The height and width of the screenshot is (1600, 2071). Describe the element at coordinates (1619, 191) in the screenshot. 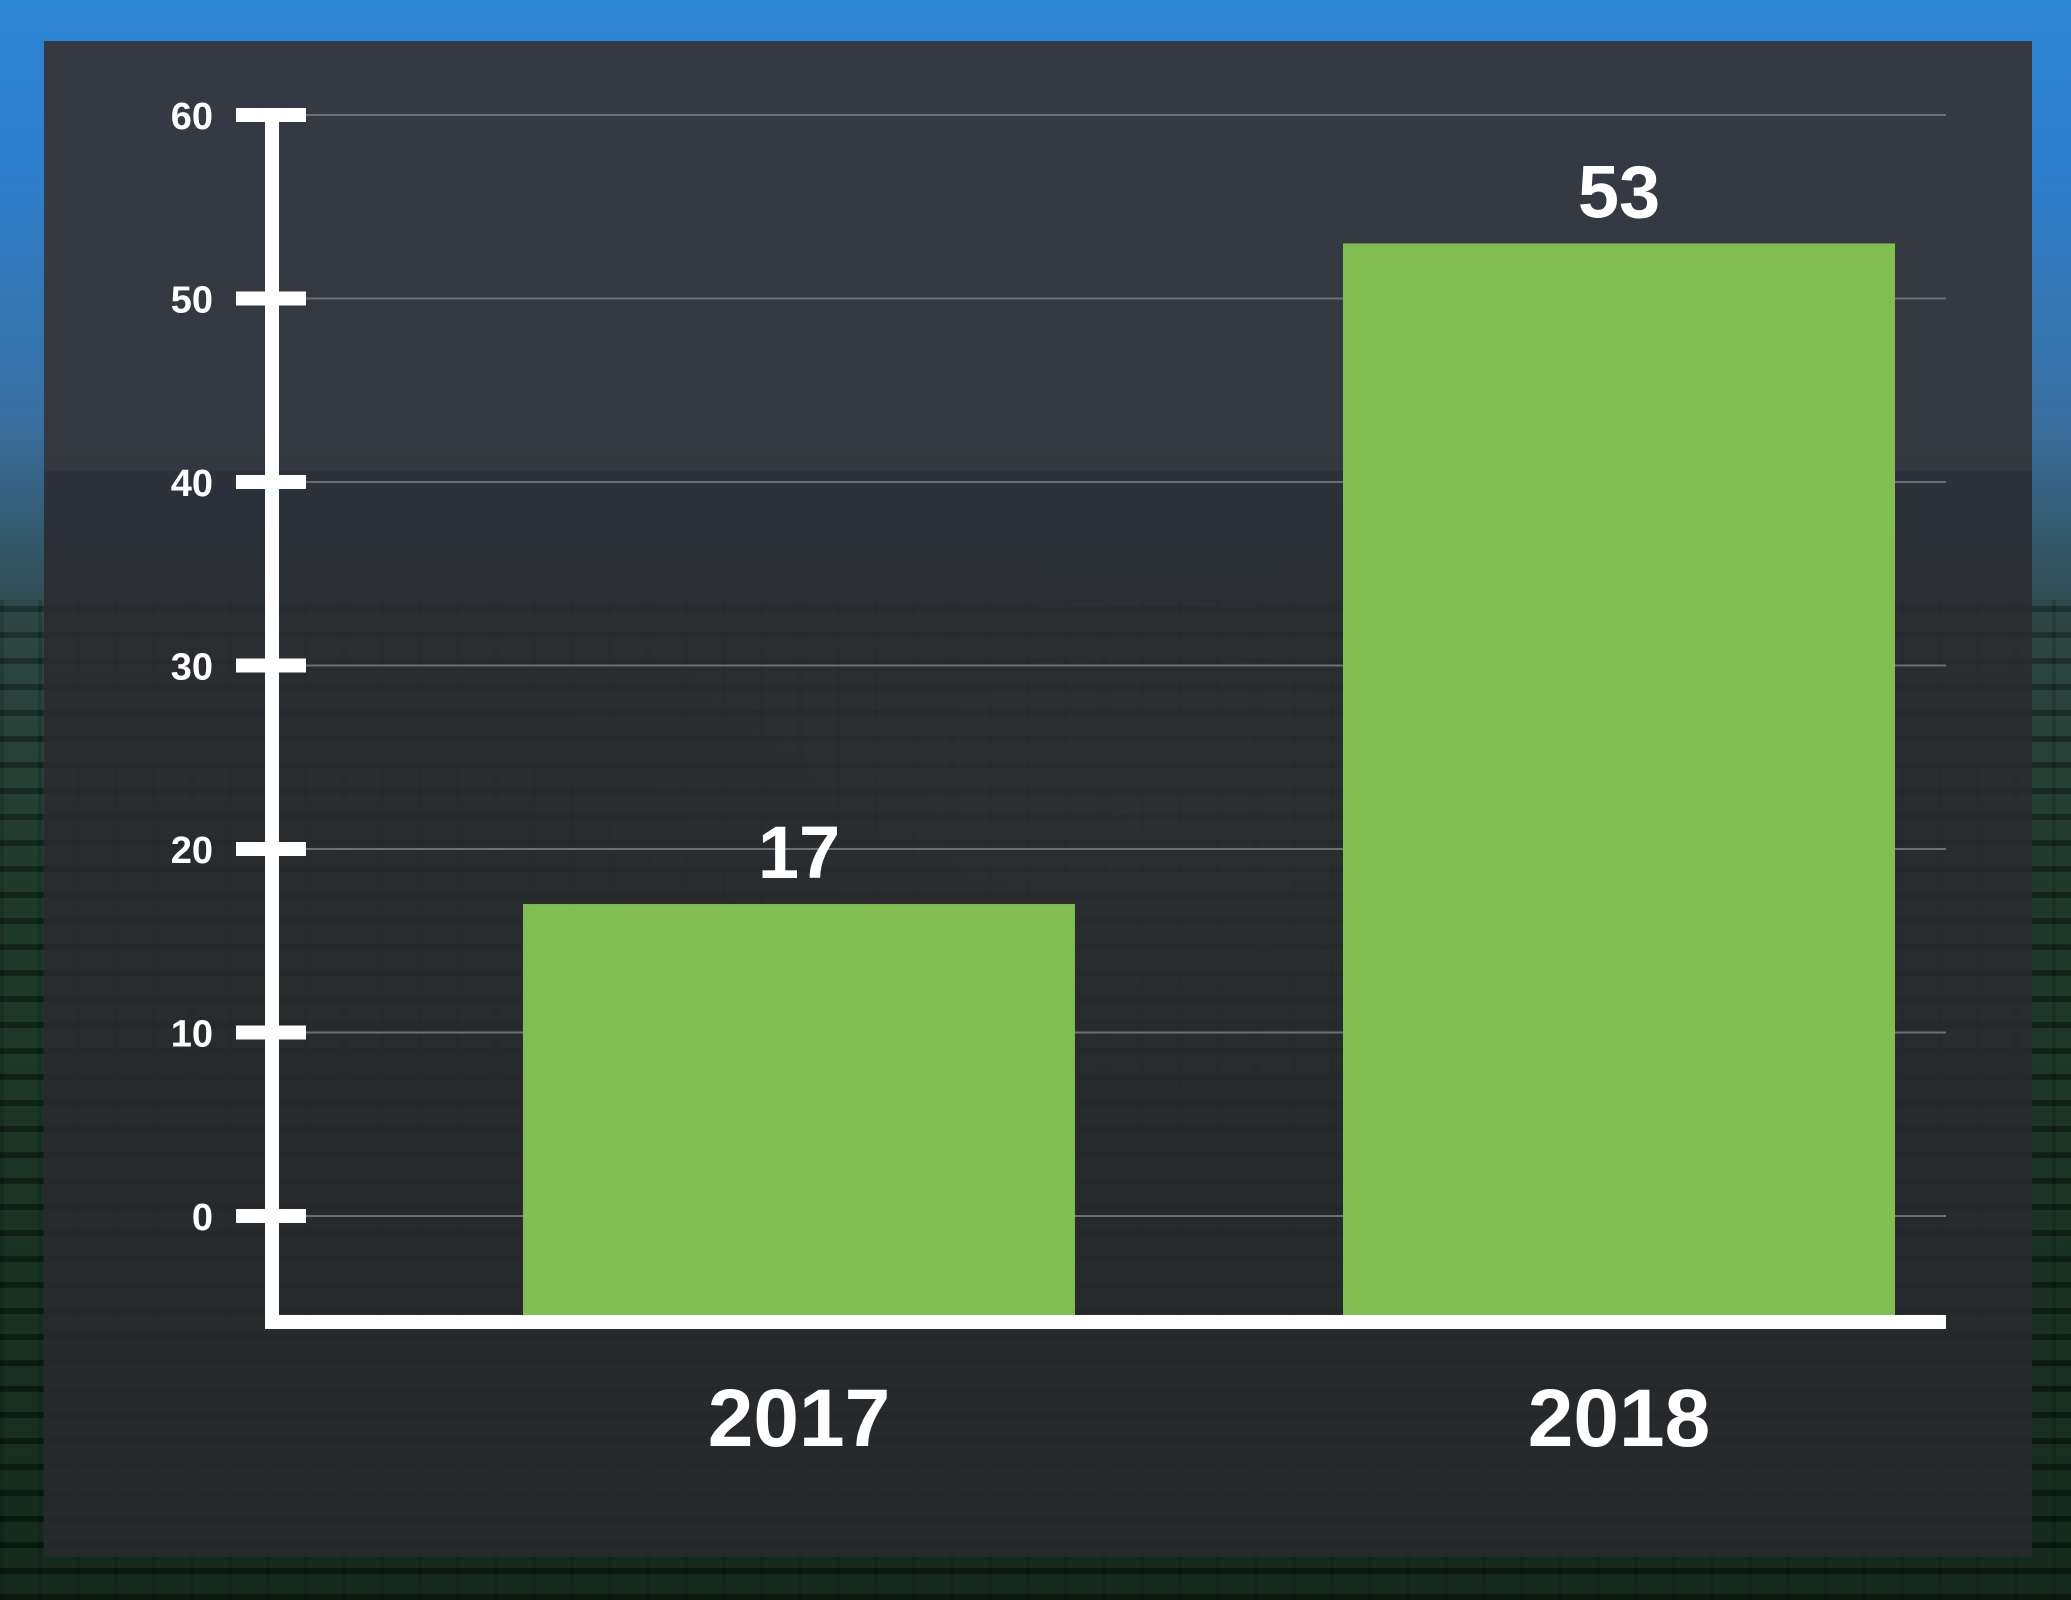

I see `data-label-2018: 53` at that location.